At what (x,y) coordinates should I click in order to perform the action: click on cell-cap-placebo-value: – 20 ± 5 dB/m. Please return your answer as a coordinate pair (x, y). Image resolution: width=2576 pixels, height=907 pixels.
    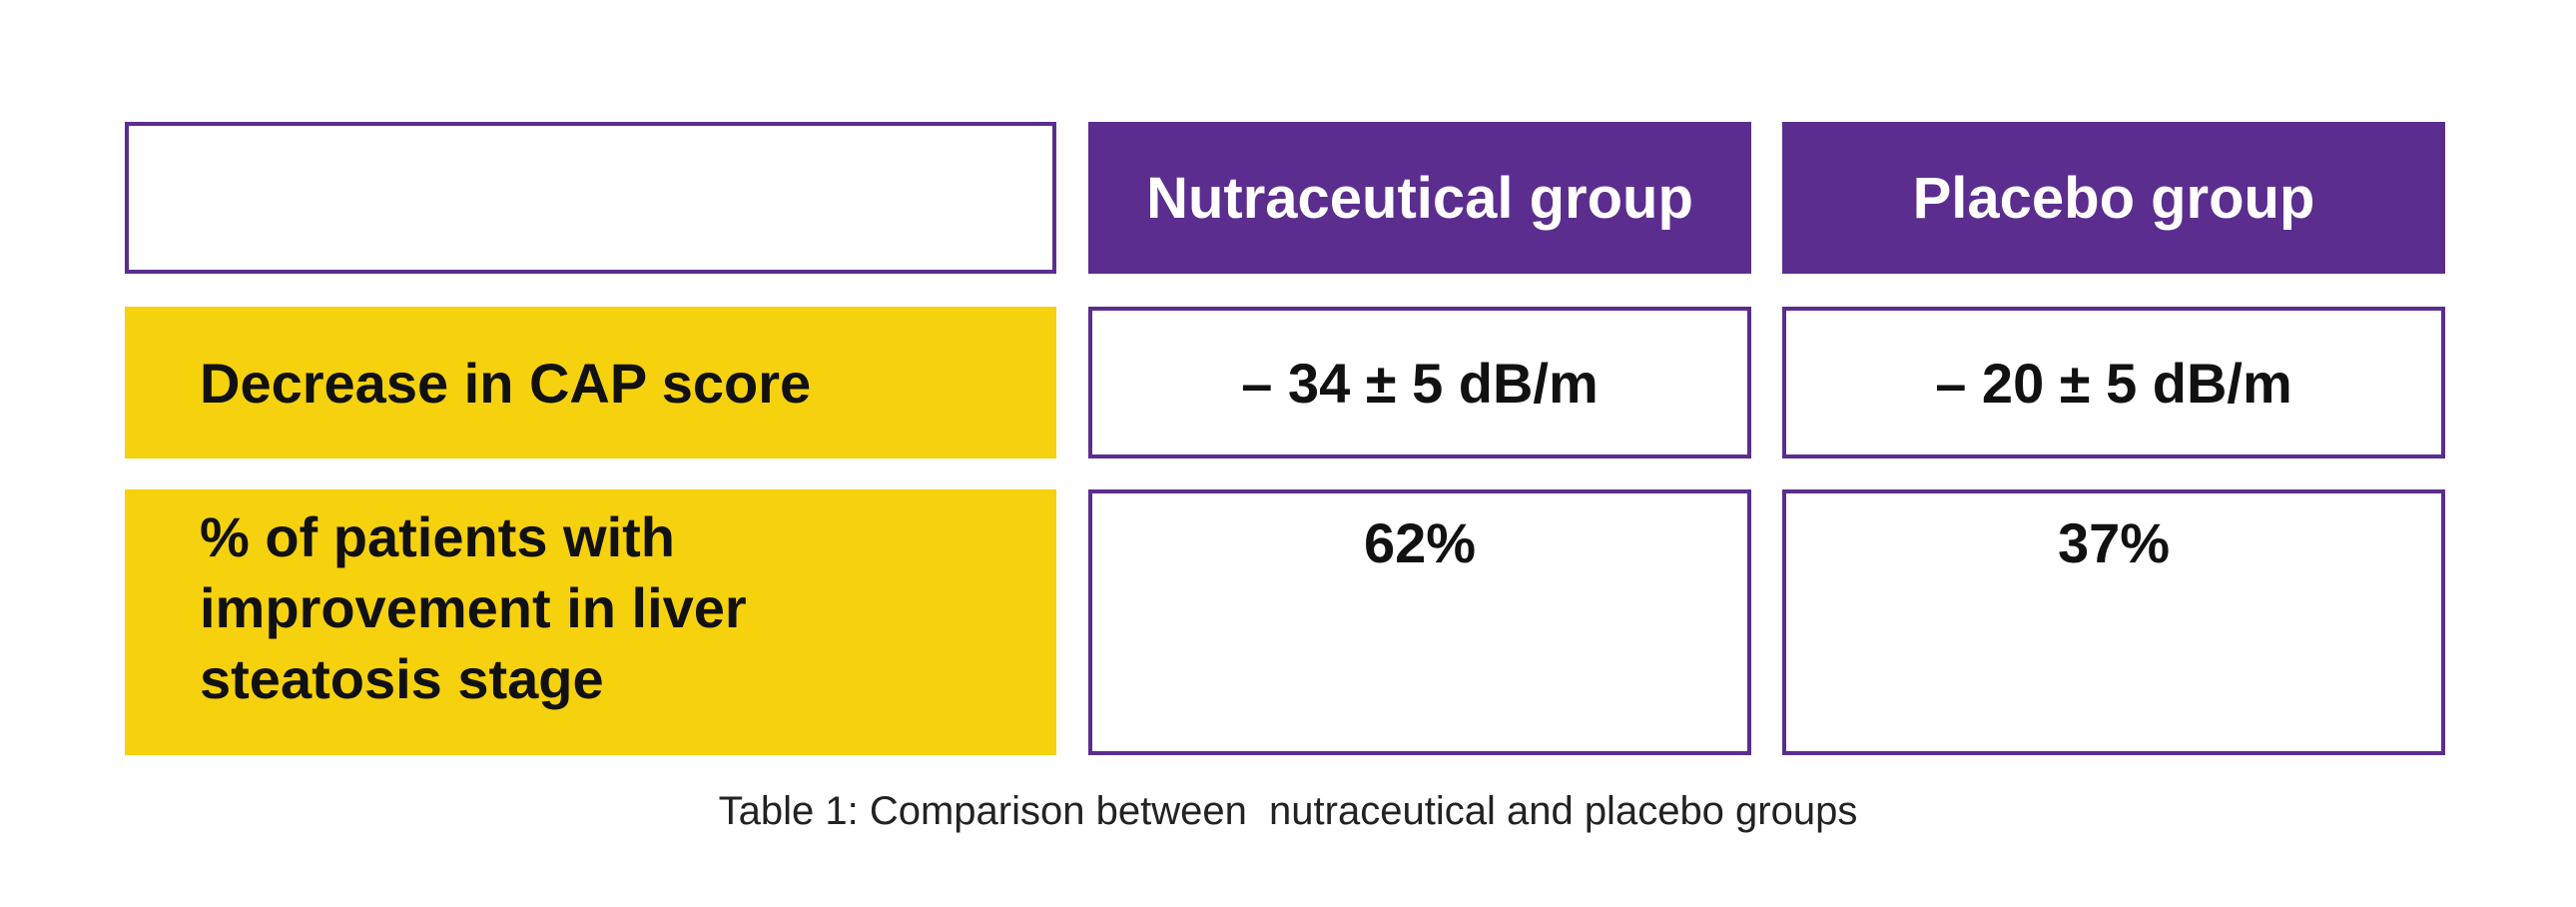
    Looking at the image, I should click on (2113, 383).